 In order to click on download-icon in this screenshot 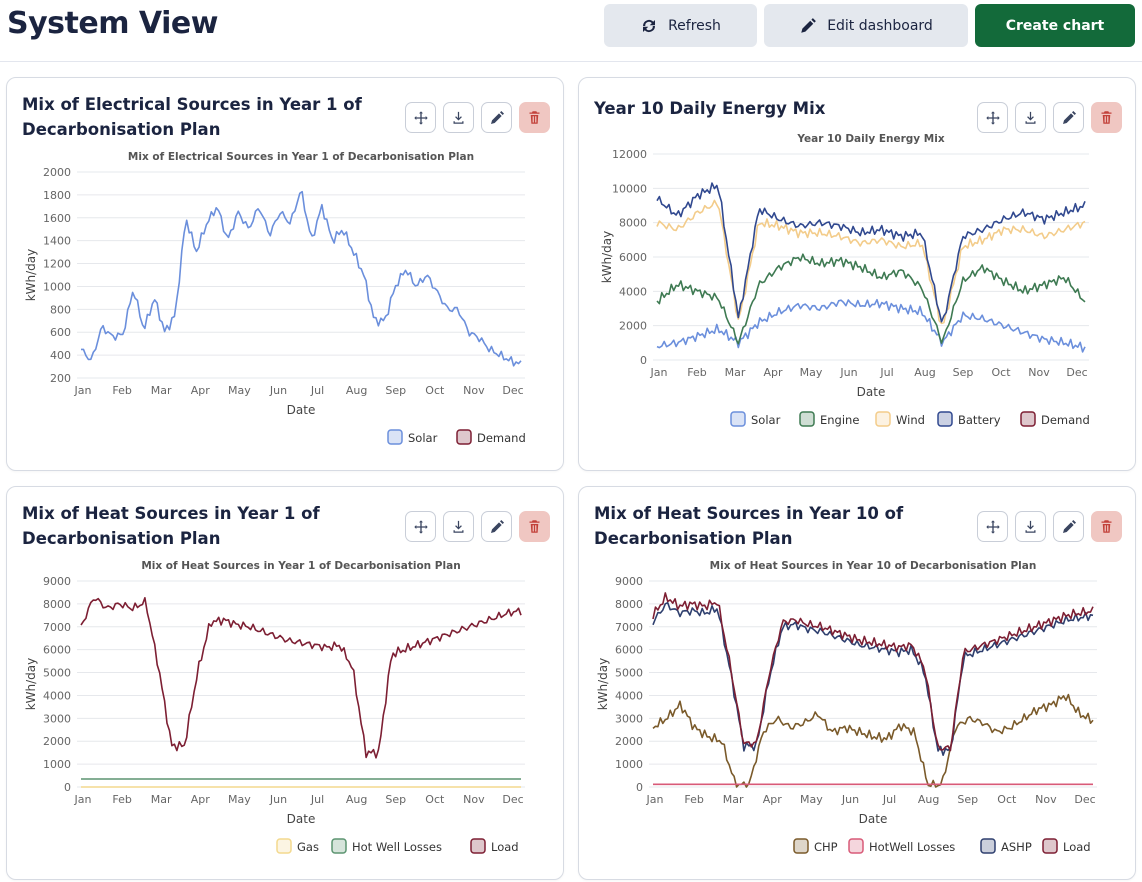, I will do `click(458, 117)`.